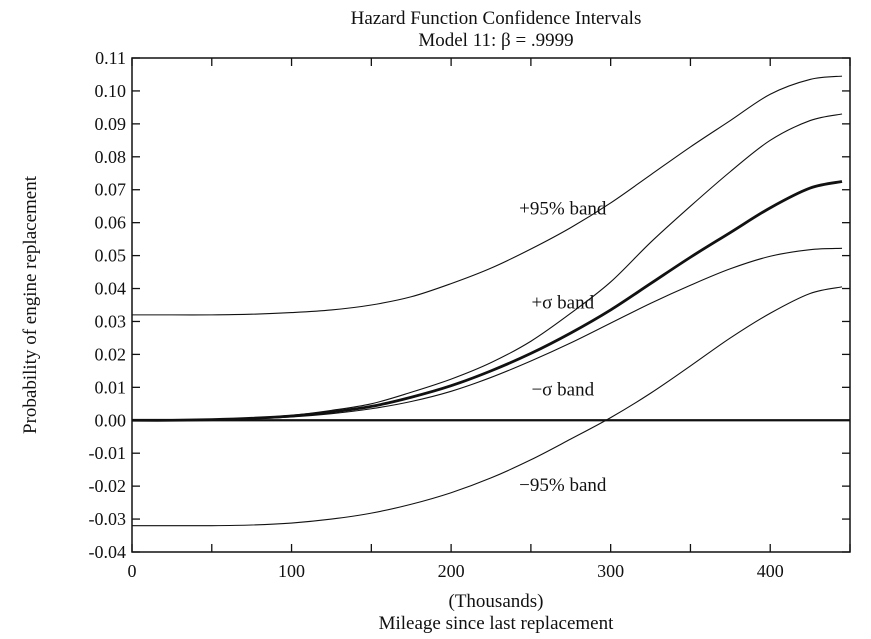 Image resolution: width=871 pixels, height=639 pixels. Describe the element at coordinates (562, 302) in the screenshot. I see `band-annotation: +σ band` at that location.